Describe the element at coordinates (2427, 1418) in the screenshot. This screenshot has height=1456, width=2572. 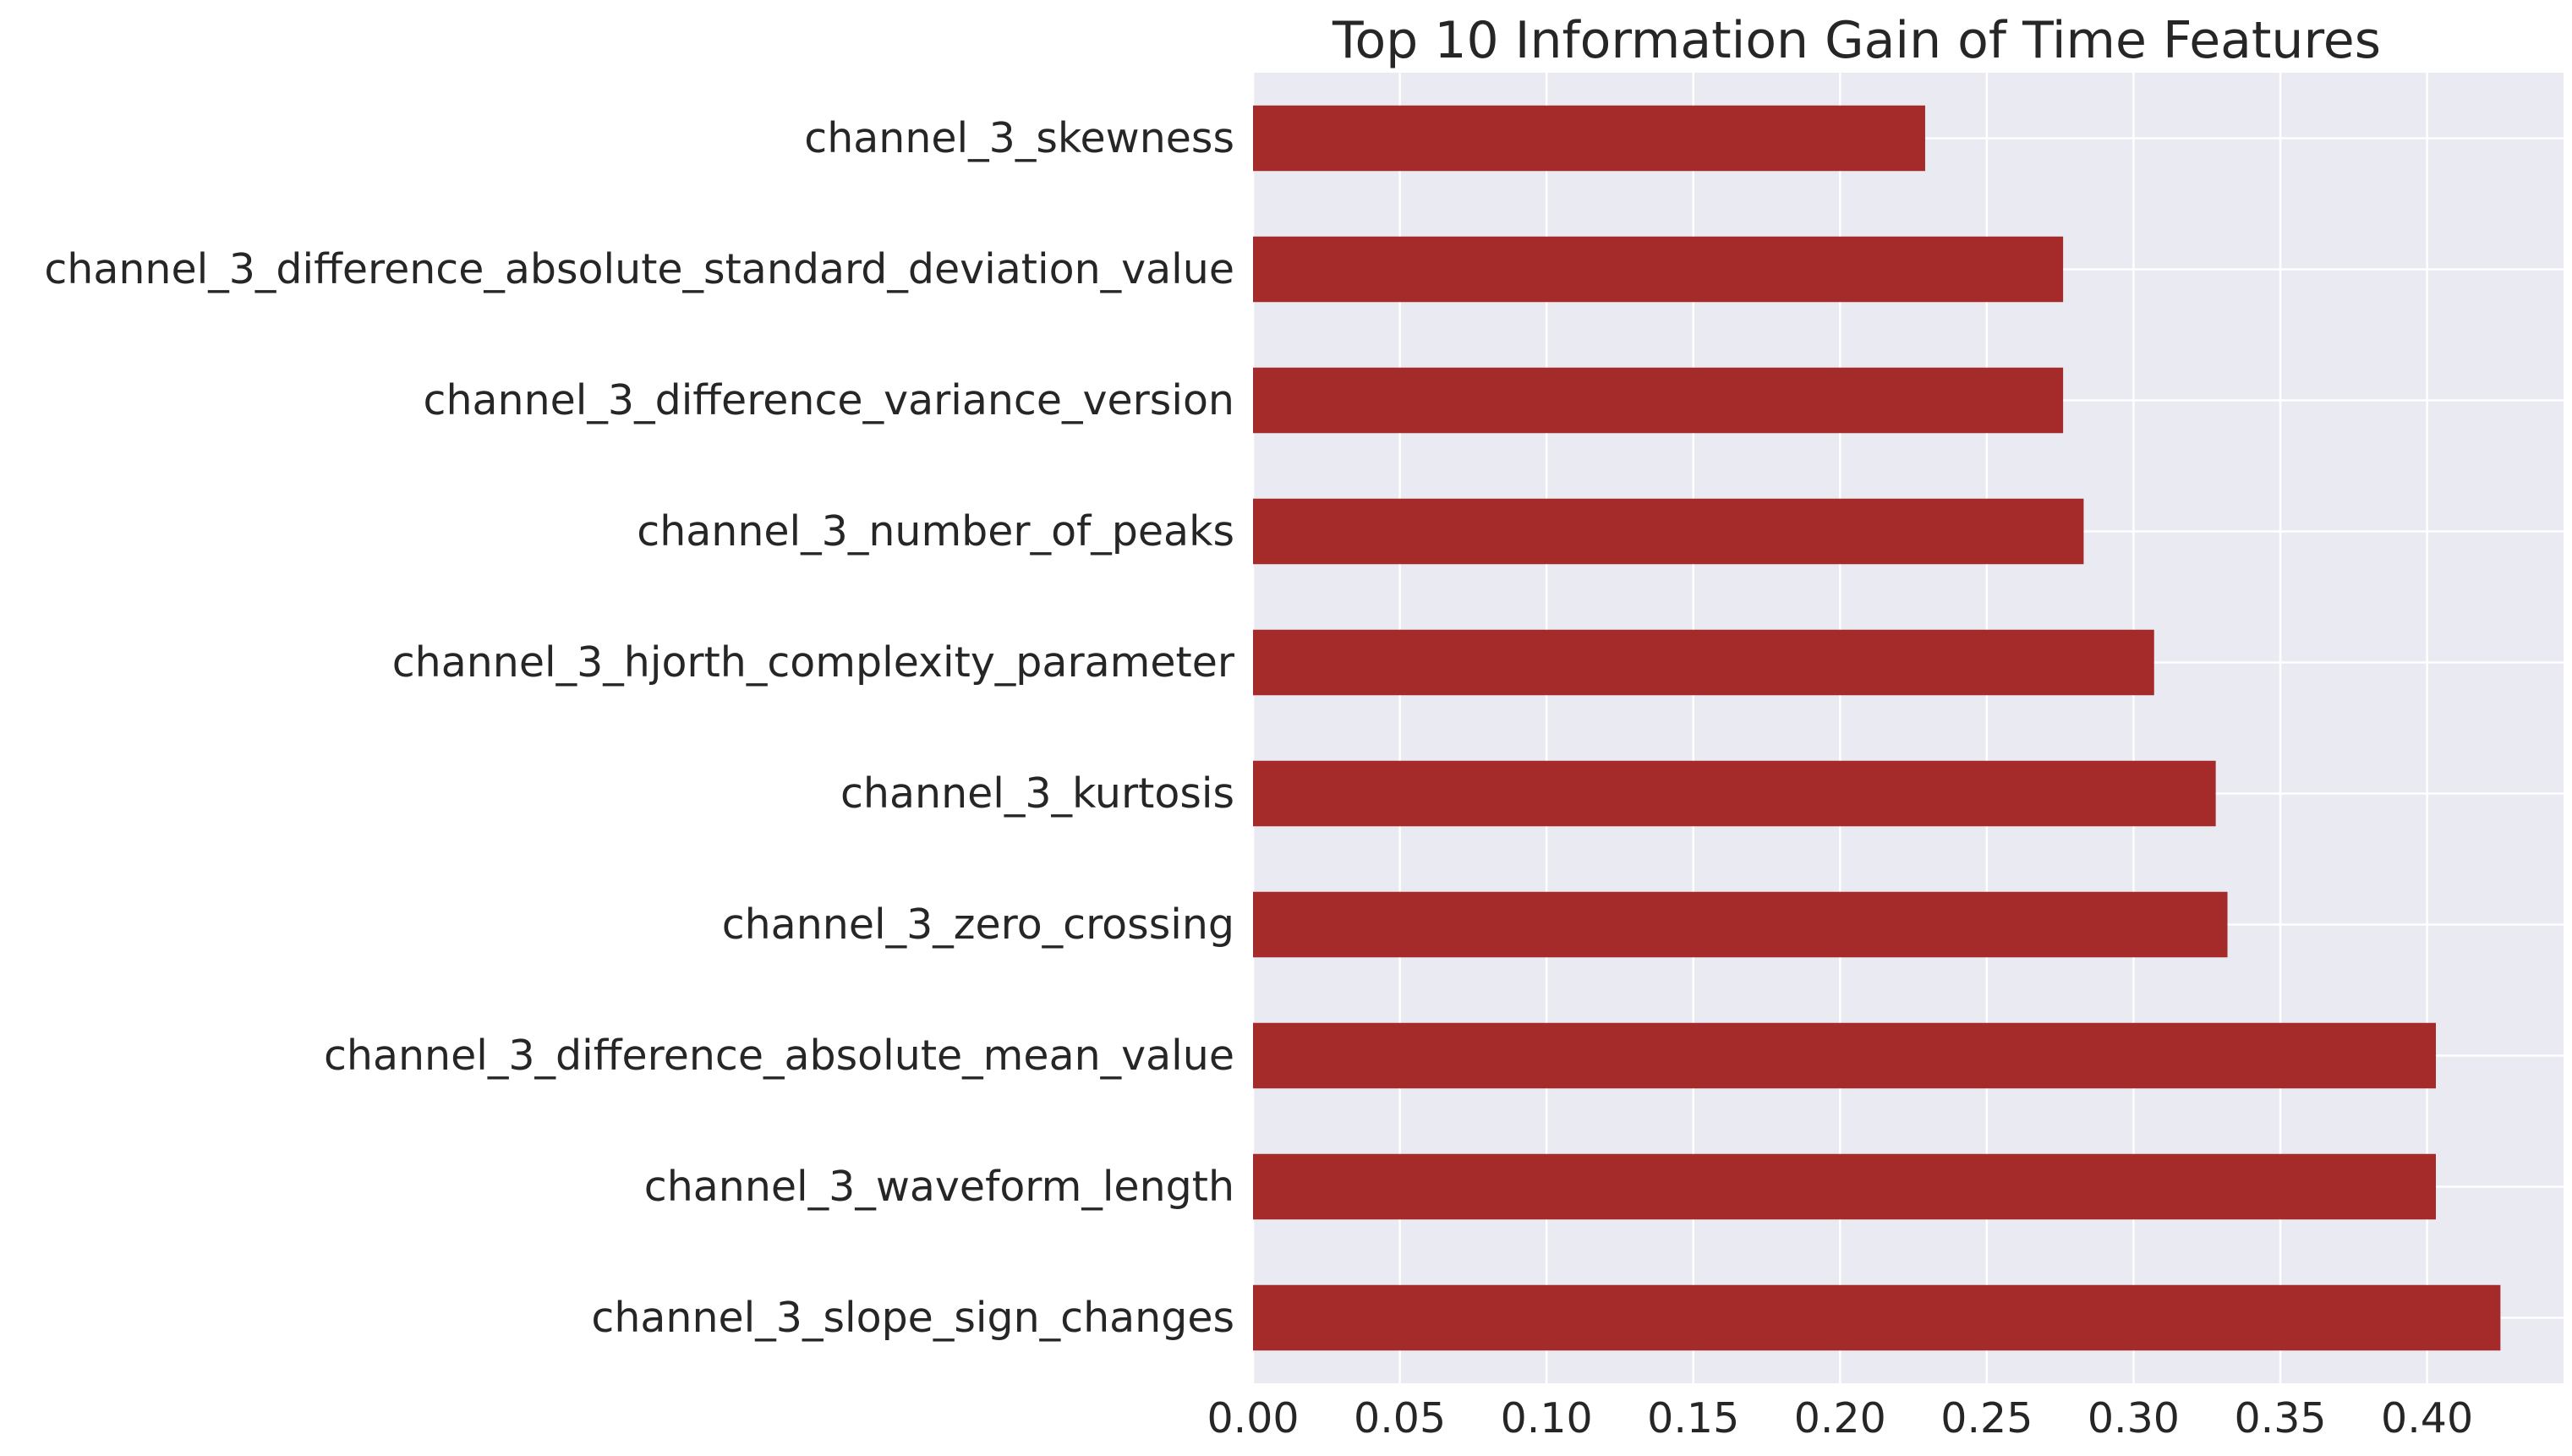
I see `x-tick-label: 0.40` at that location.